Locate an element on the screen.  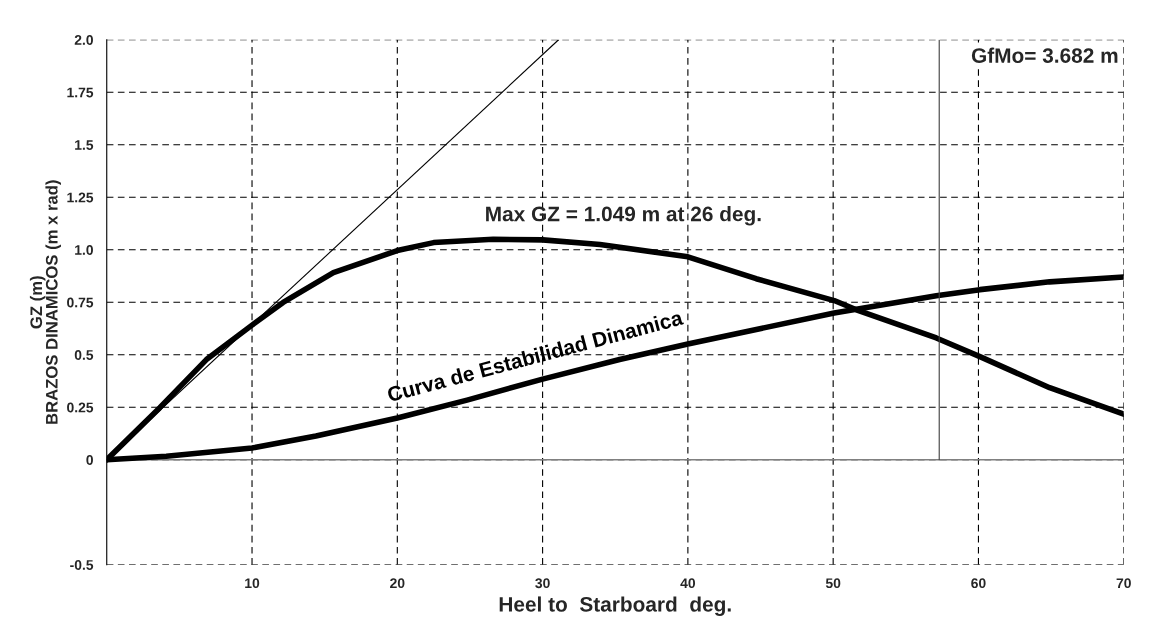
x-tick-label: 60 is located at coordinates (978, 583).